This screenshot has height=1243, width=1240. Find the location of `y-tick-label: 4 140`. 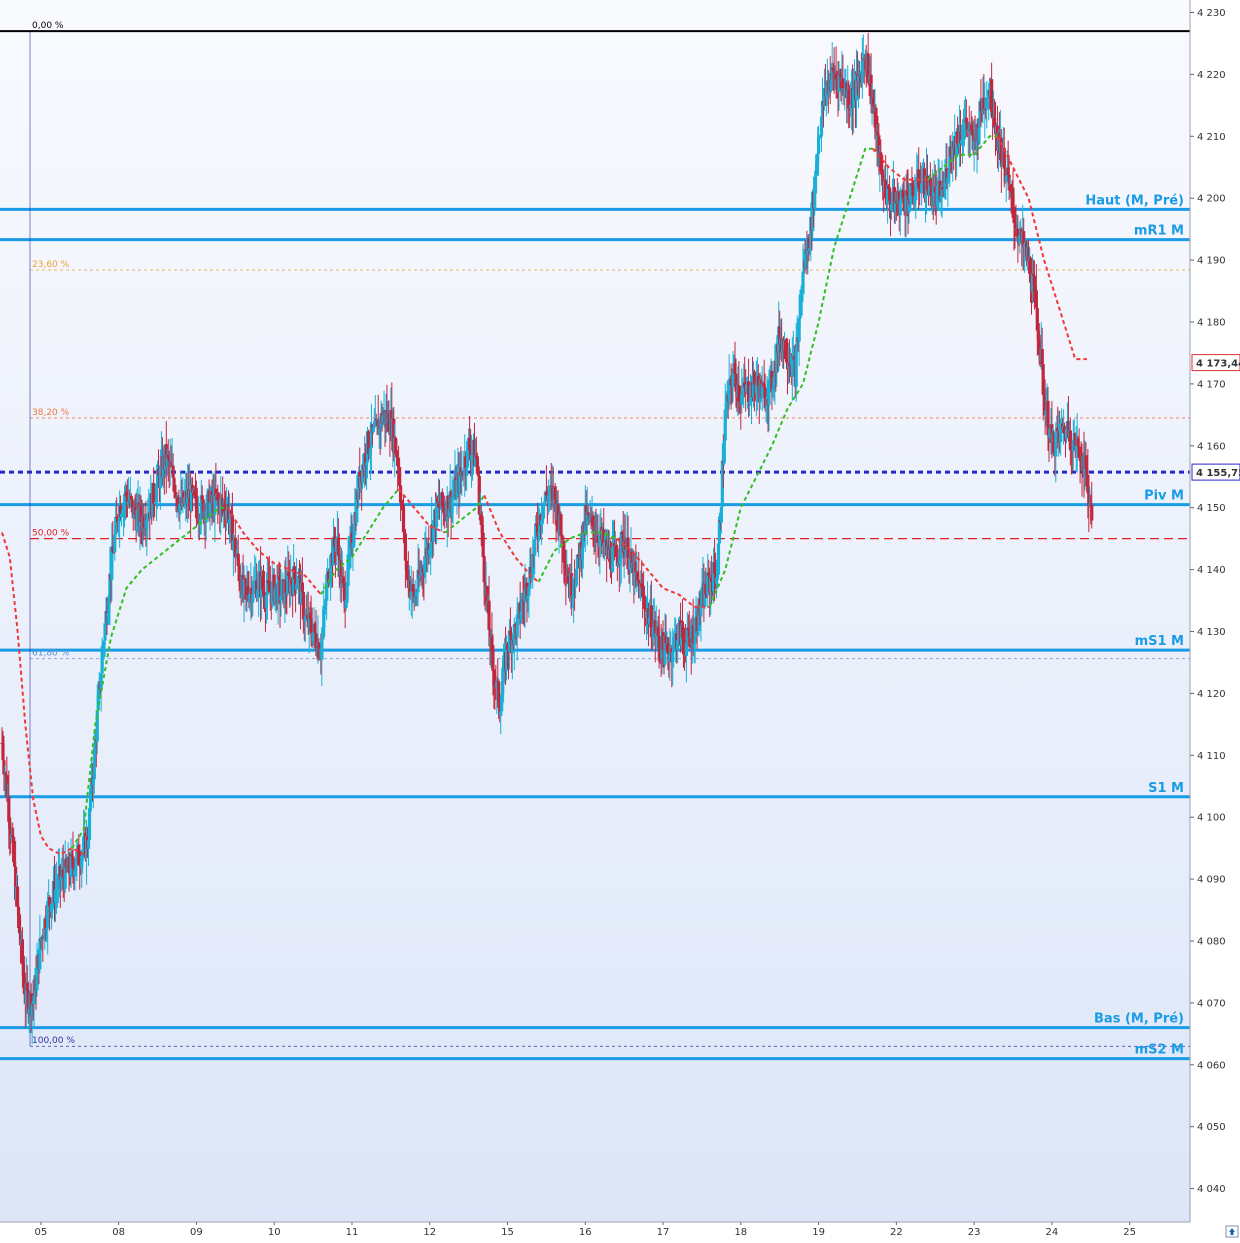

y-tick-label: 4 140 is located at coordinates (1211, 570).